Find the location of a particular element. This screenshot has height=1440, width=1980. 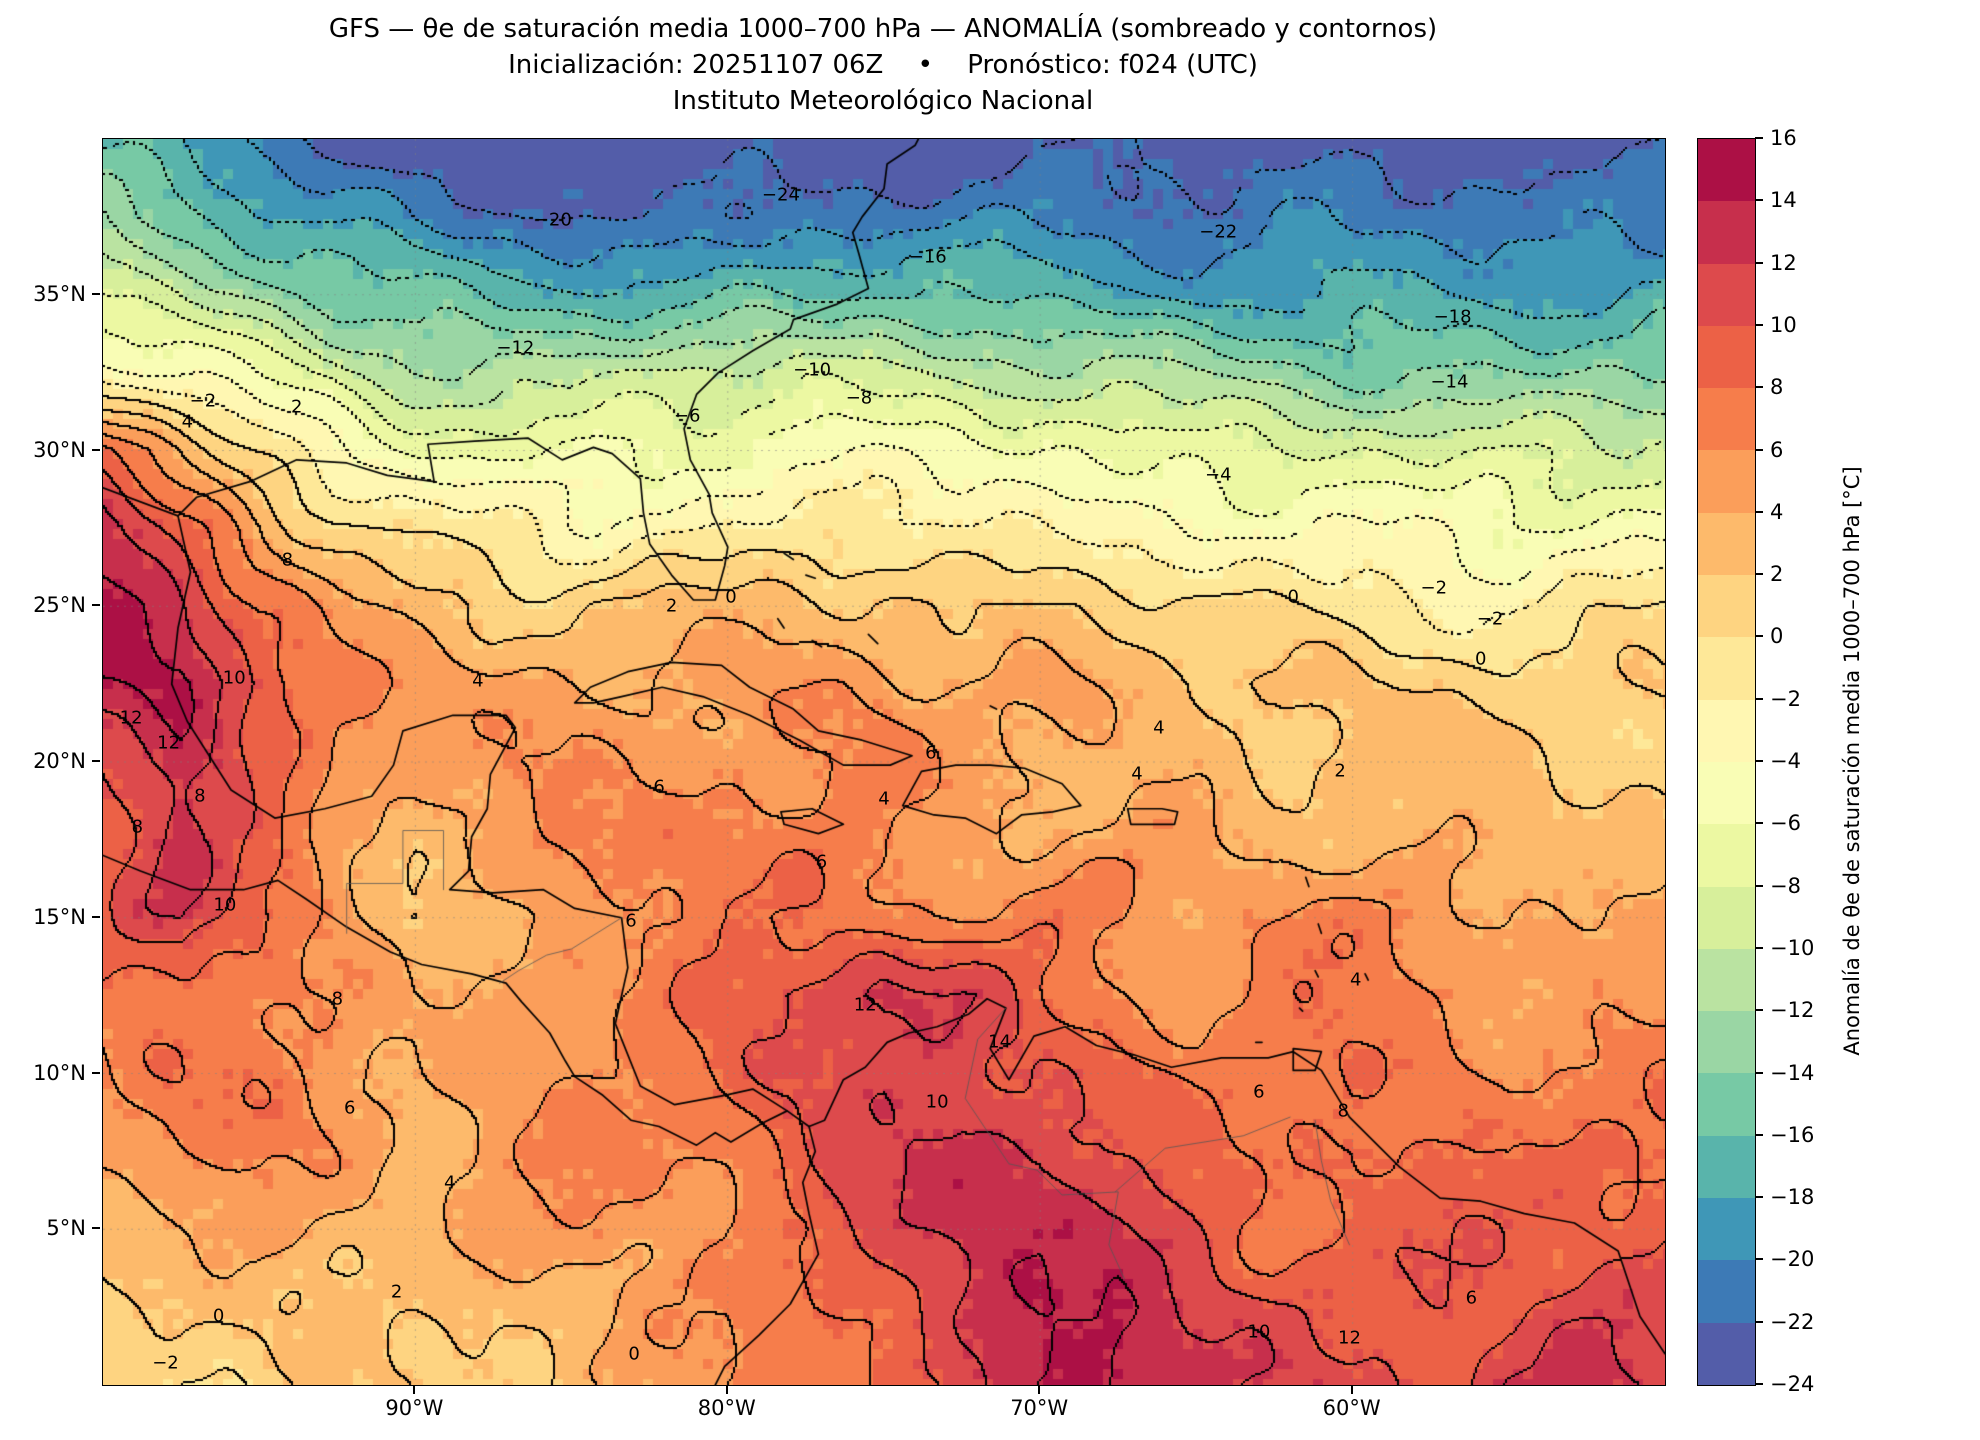

contour-label: −22 is located at coordinates (1218, 232).